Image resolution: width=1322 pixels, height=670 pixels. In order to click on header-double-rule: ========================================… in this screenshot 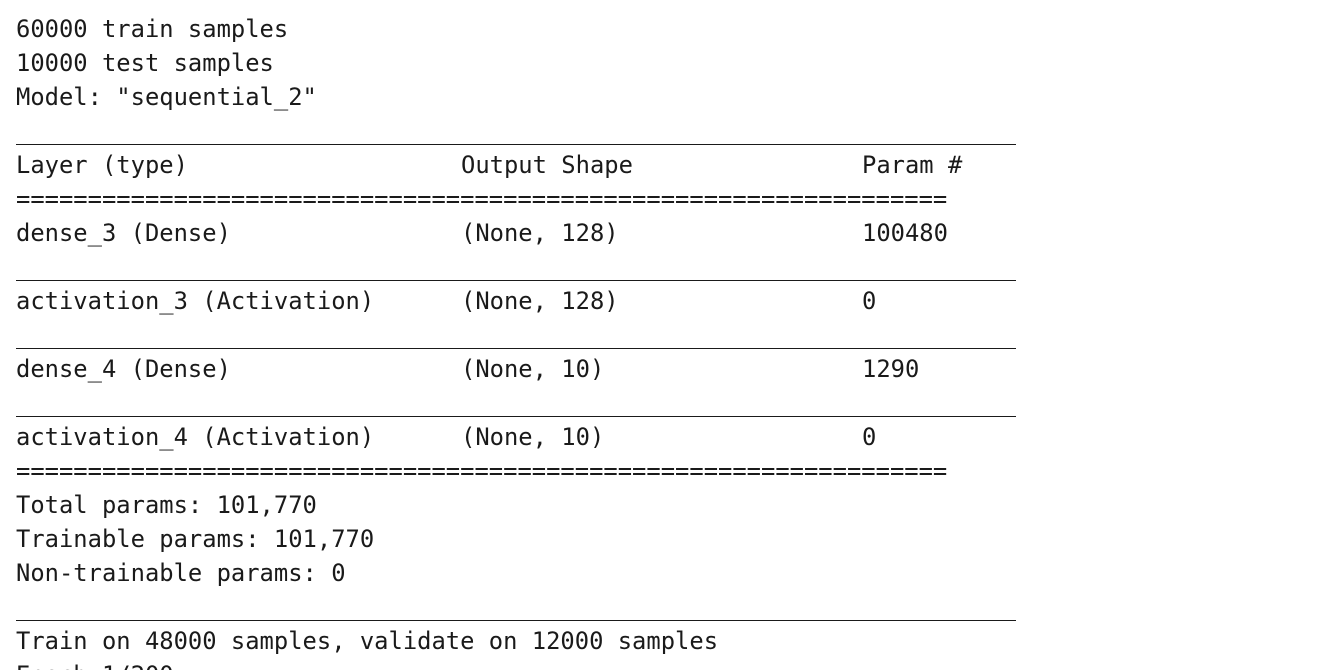, I will do `click(482, 199)`.